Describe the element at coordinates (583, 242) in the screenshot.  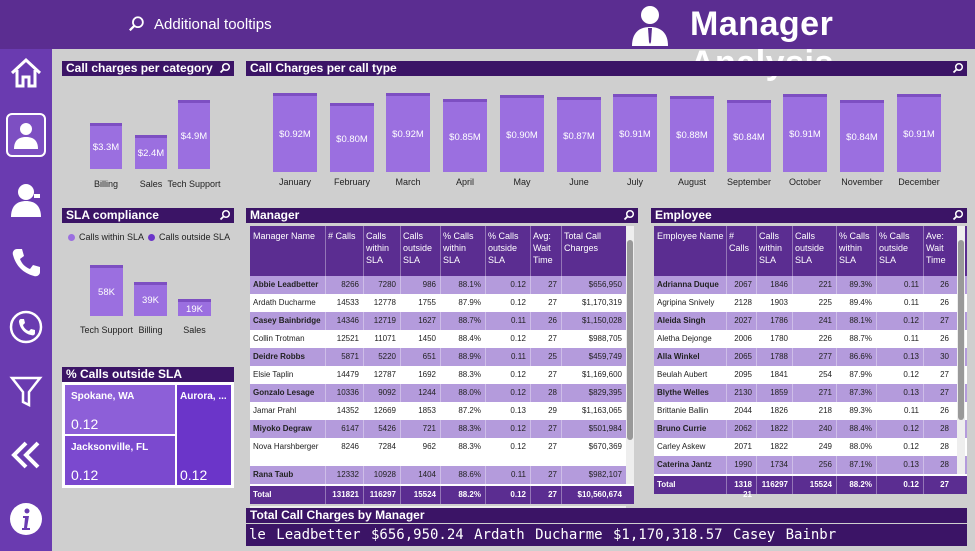
I see `column-header: Total Call Charges` at that location.